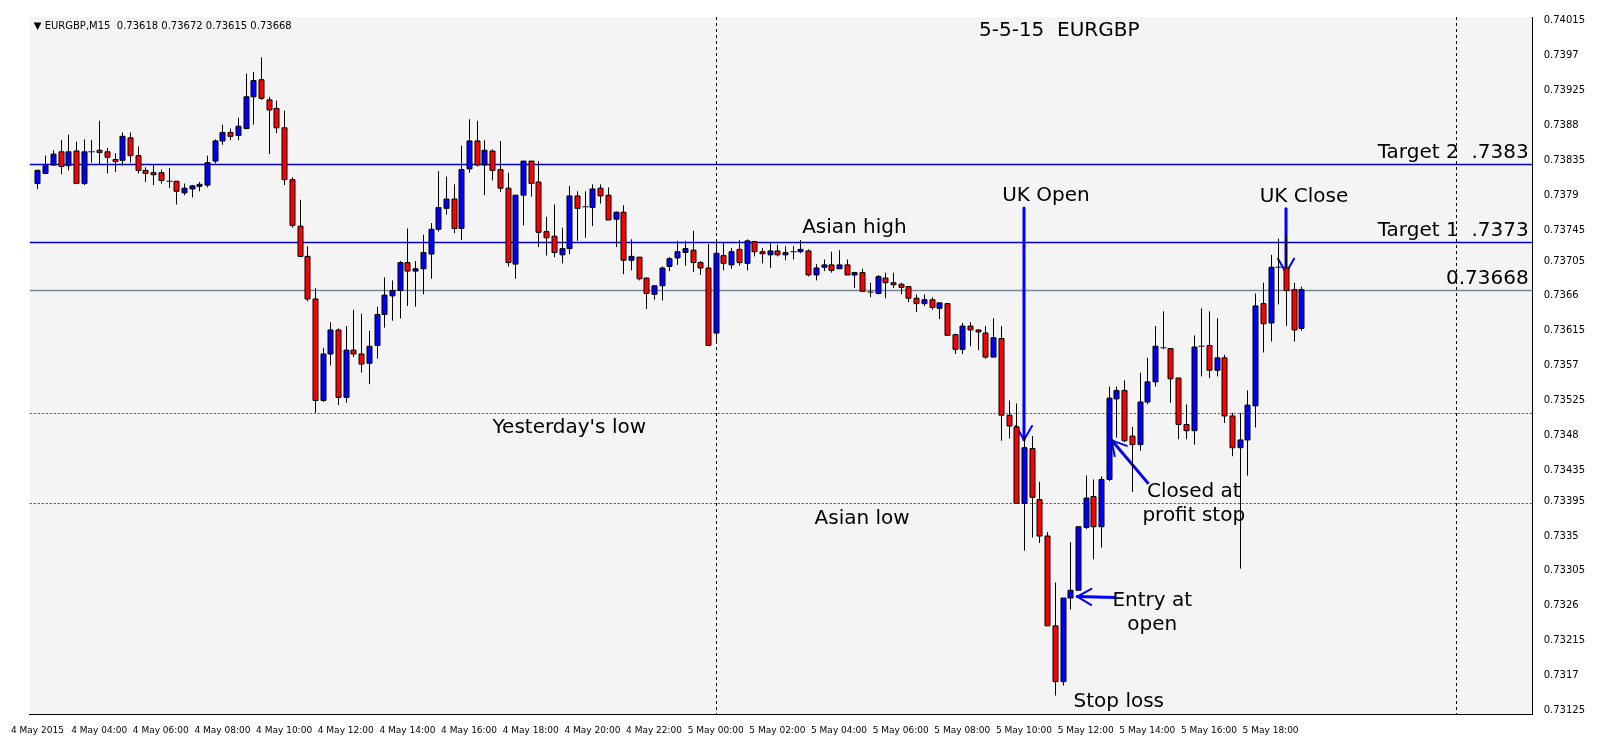  What do you see at coordinates (161, 729) in the screenshot?
I see `x-tick-label: 4 May 06:00` at bounding box center [161, 729].